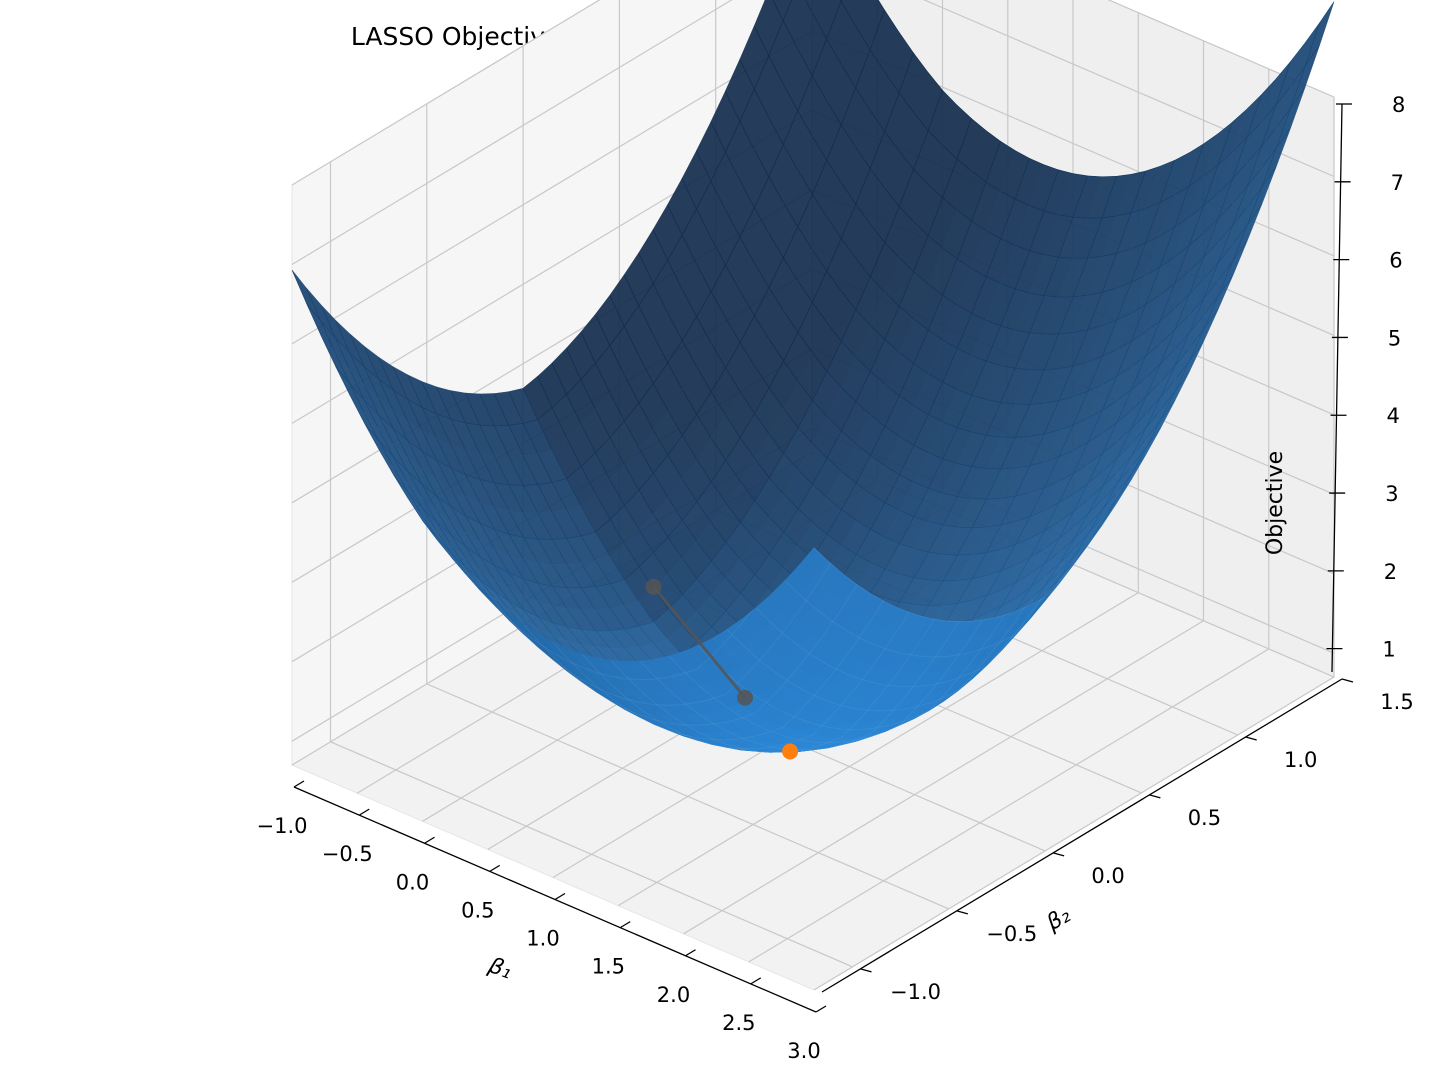 This screenshot has width=1440, height=1080. Describe the element at coordinates (803, 1051) in the screenshot. I see `x-tick-label: 3.0` at that location.